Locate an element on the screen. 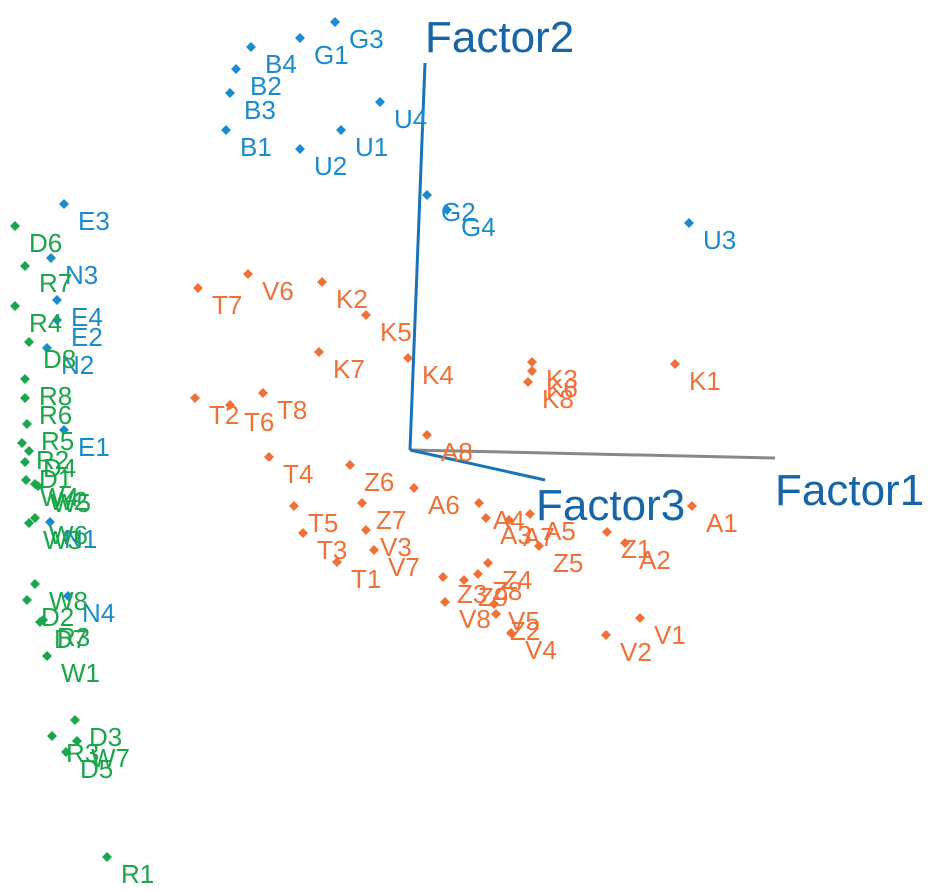  point-label-t4: T4 is located at coordinates (298, 474).